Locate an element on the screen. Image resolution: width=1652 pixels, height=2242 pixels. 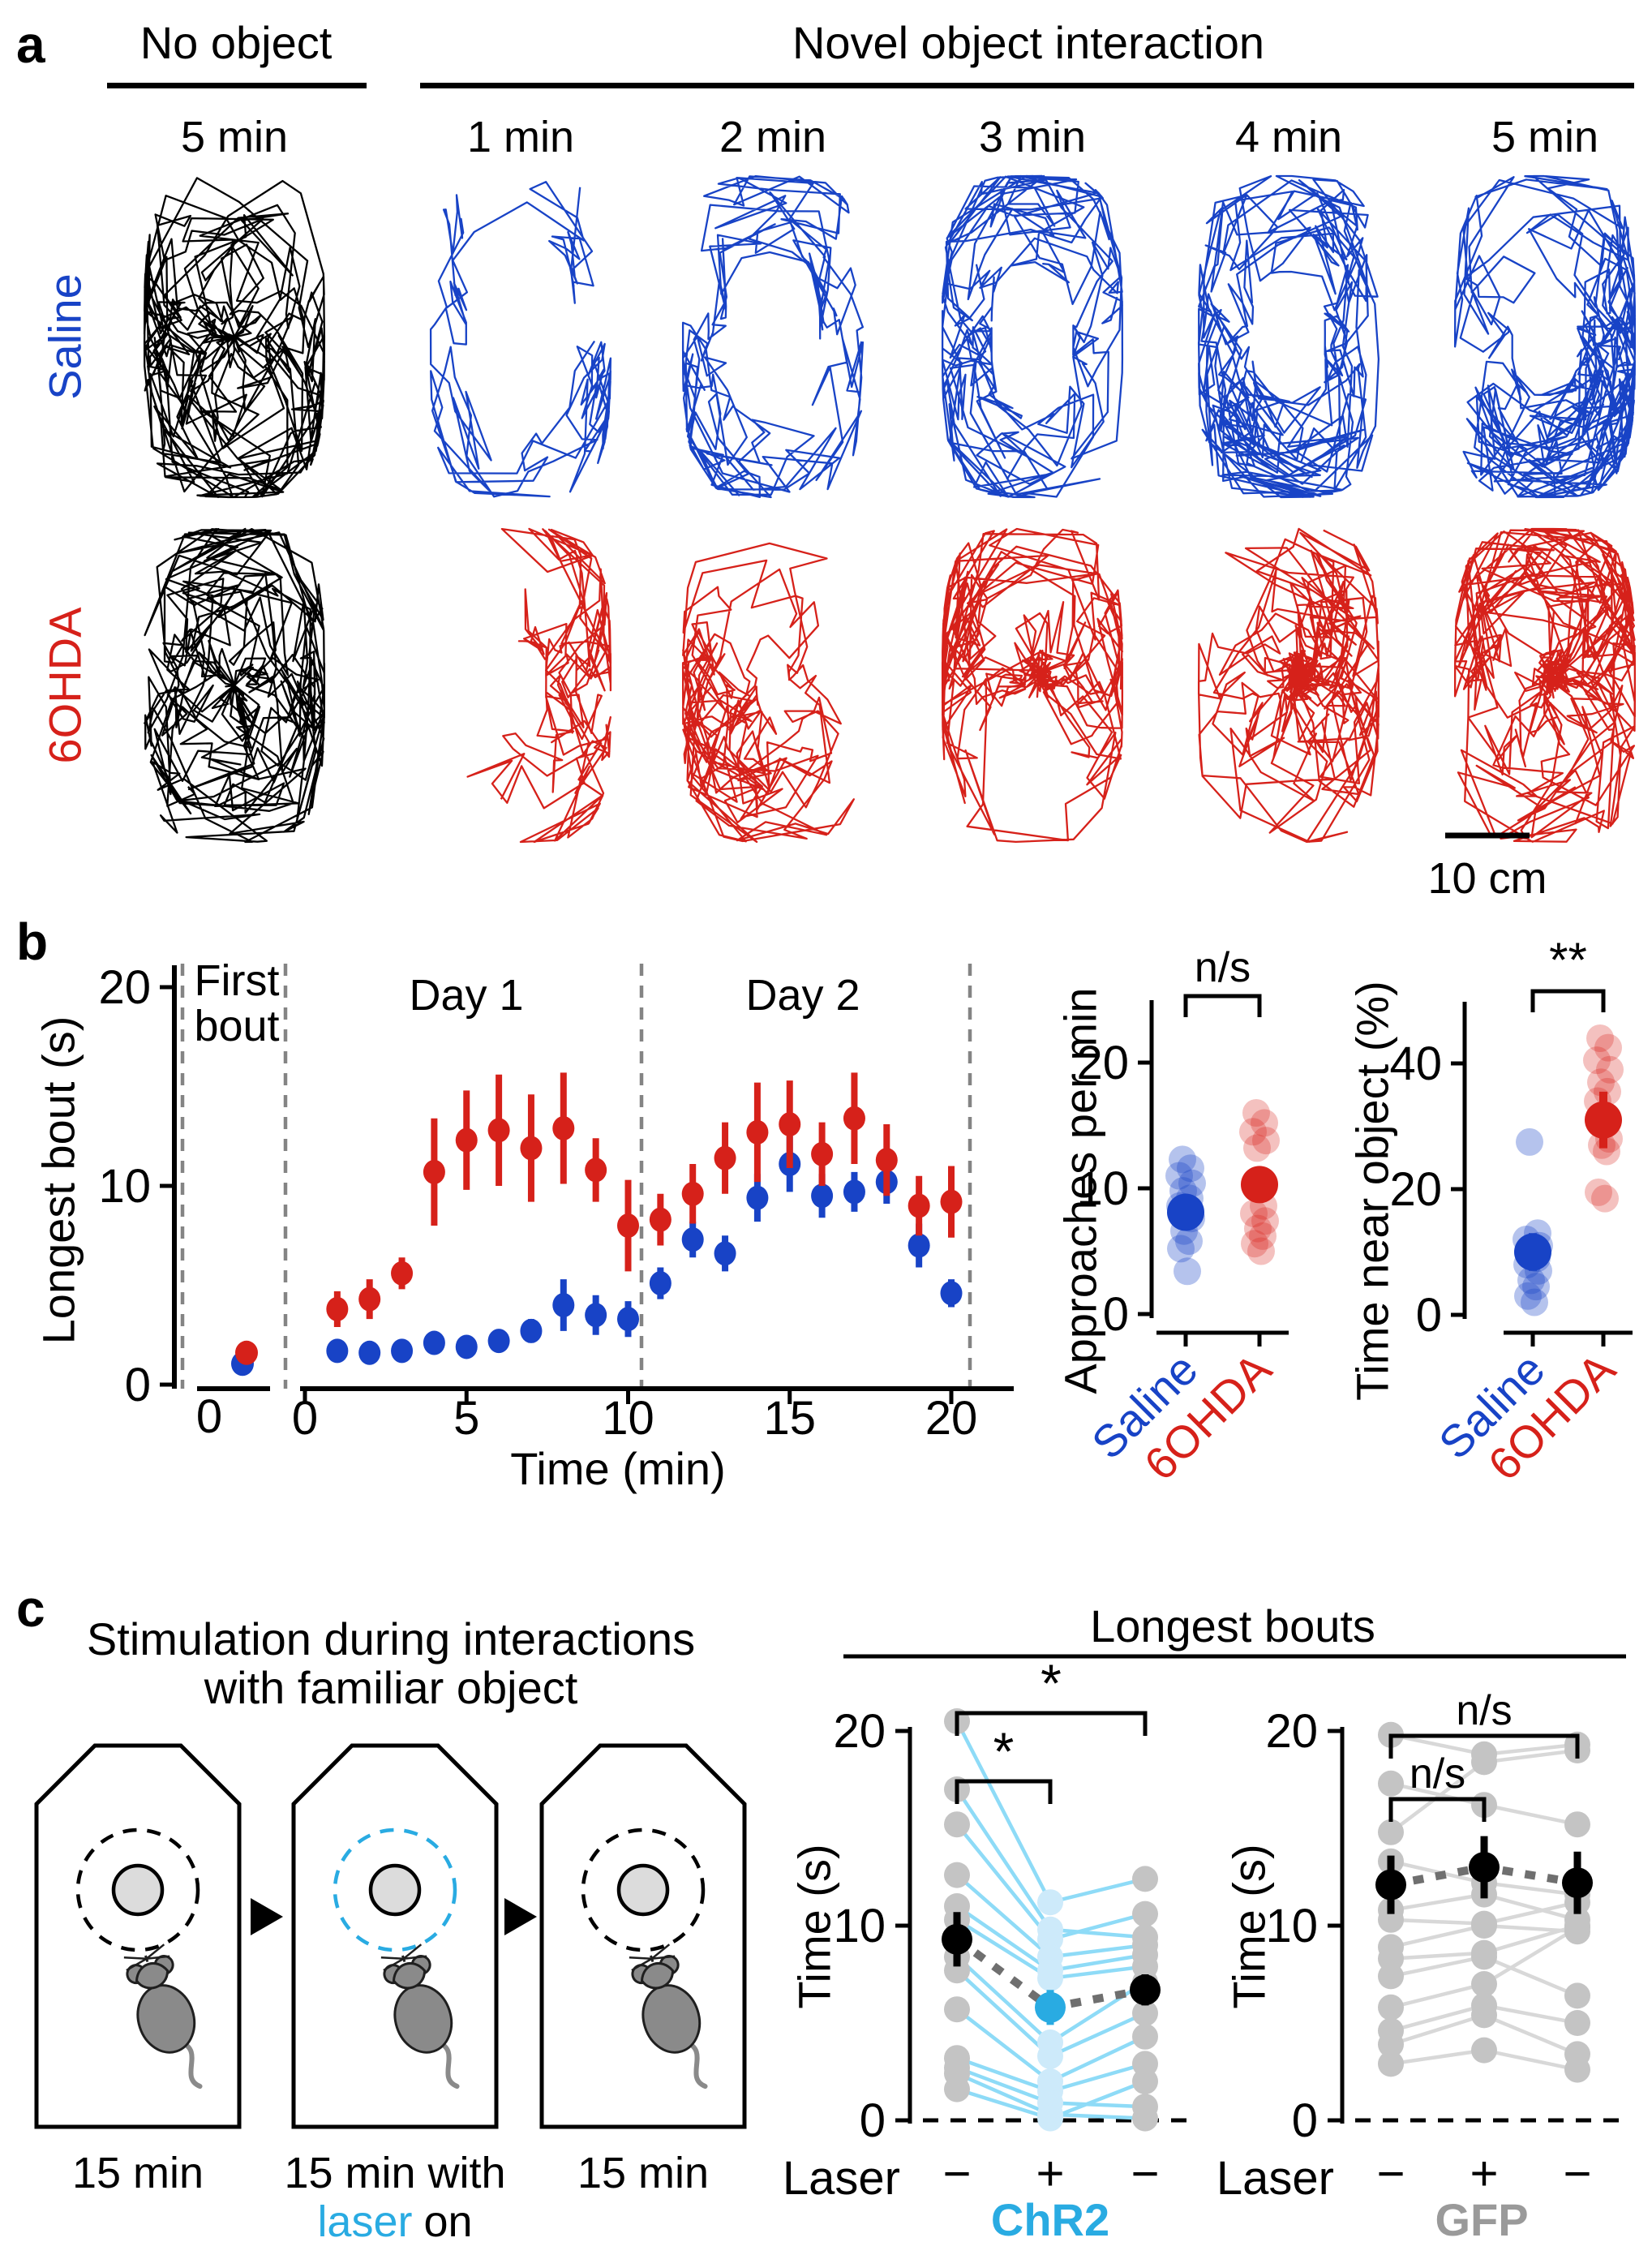
phase-label-2: 15 min with is located at coordinates (395, 2173).